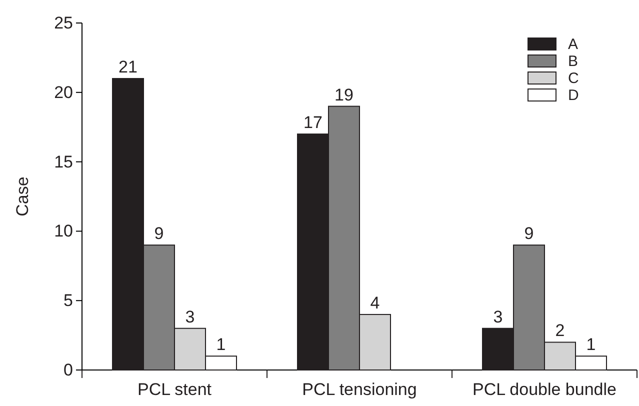 The width and height of the screenshot is (639, 406). Describe the element at coordinates (63, 22) in the screenshot. I see `y-tick-label: 25` at that location.